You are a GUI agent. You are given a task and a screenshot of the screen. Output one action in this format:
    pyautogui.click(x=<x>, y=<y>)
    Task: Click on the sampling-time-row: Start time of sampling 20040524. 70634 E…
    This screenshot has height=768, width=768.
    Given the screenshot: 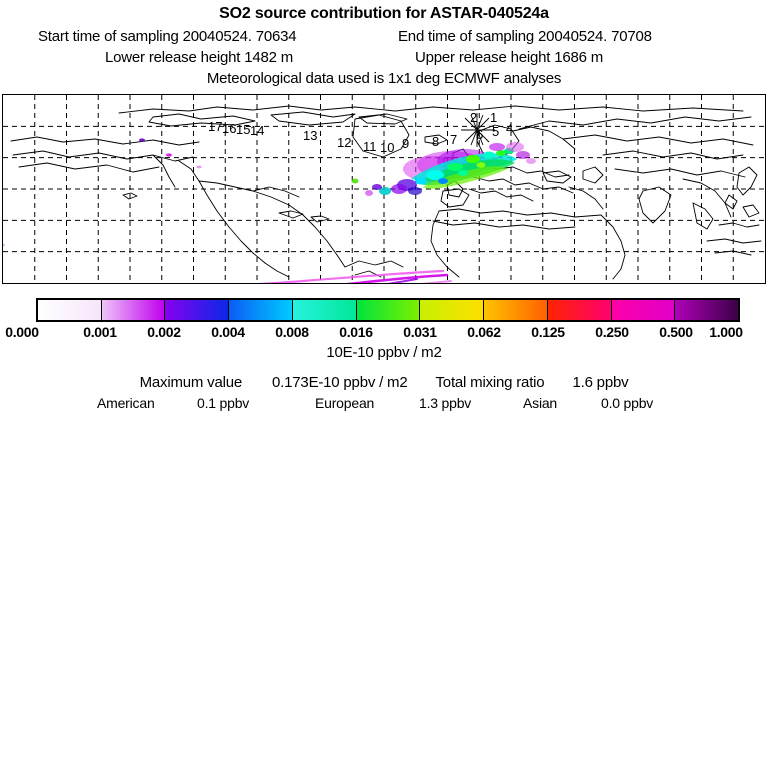 What is the action you would take?
    pyautogui.click(x=384, y=36)
    